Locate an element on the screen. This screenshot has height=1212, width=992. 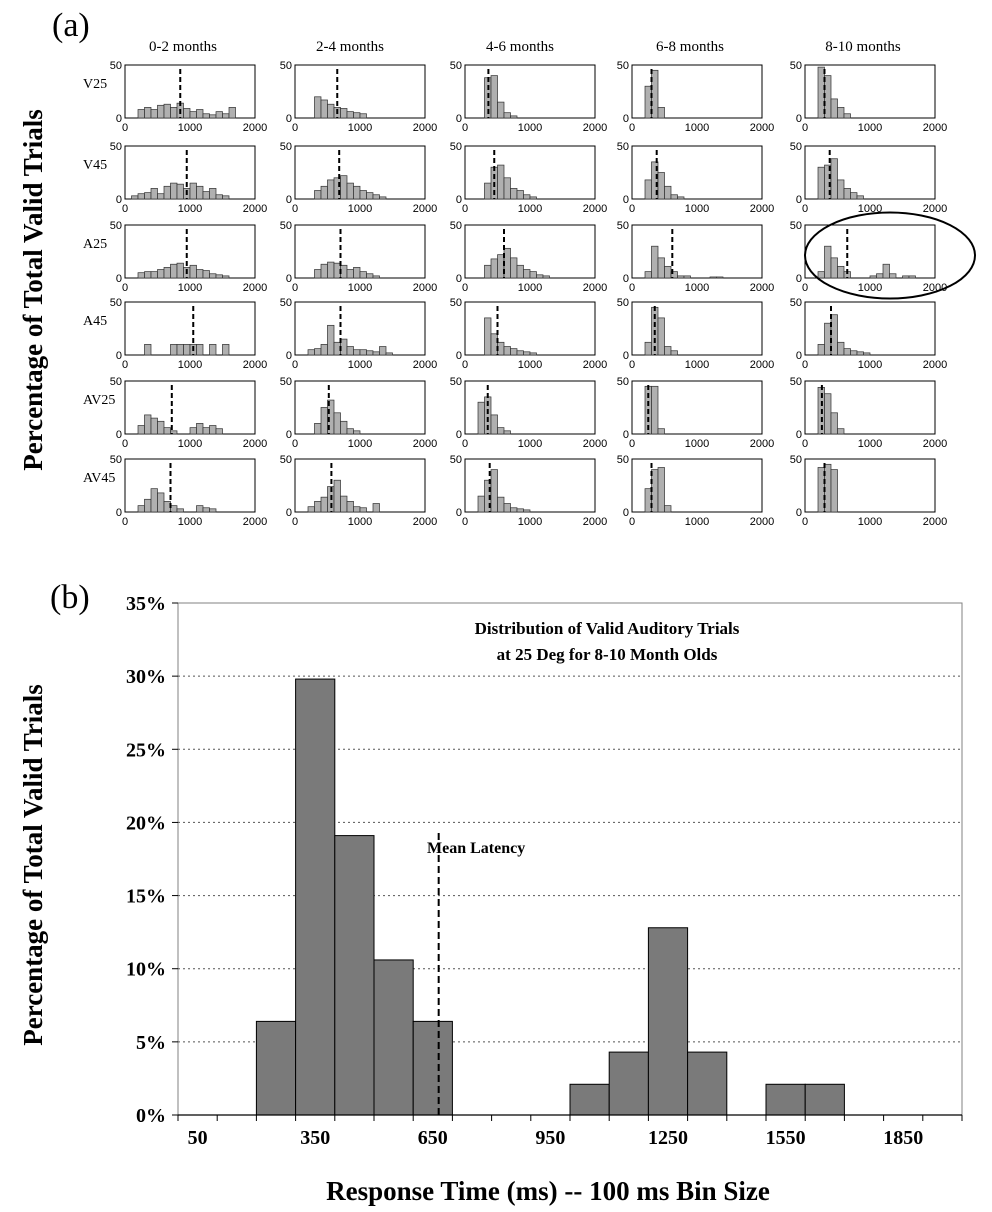
highlight-ellipse is located at coordinates (890, 255).